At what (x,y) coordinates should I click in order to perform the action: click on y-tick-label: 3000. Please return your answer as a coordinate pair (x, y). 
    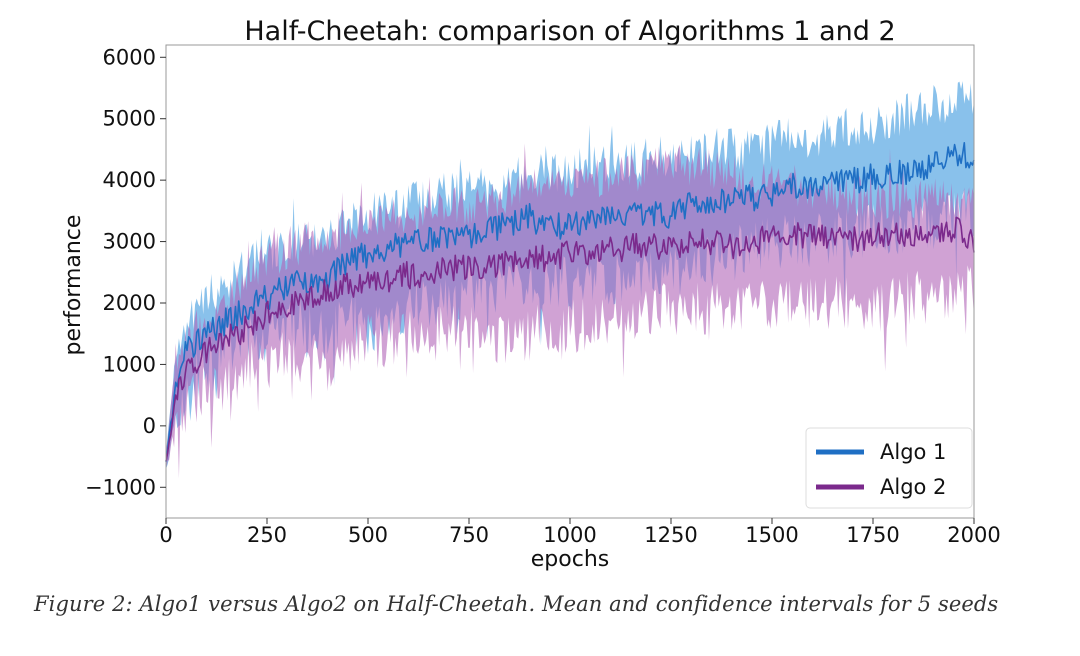
    Looking at the image, I should click on (129, 242).